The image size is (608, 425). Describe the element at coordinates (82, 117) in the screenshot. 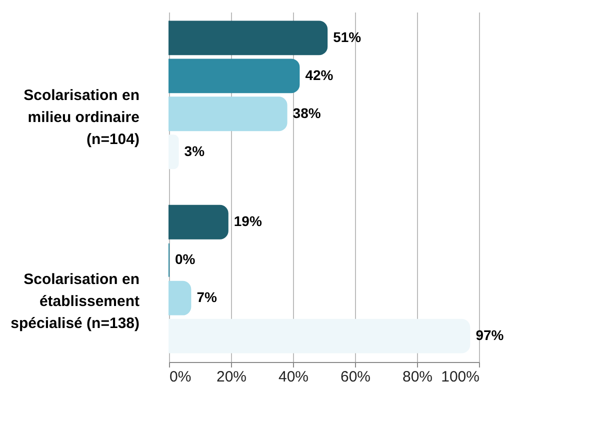

I see `y-tick-label: Scolarisation en milieu ordinaire (n=104)` at that location.